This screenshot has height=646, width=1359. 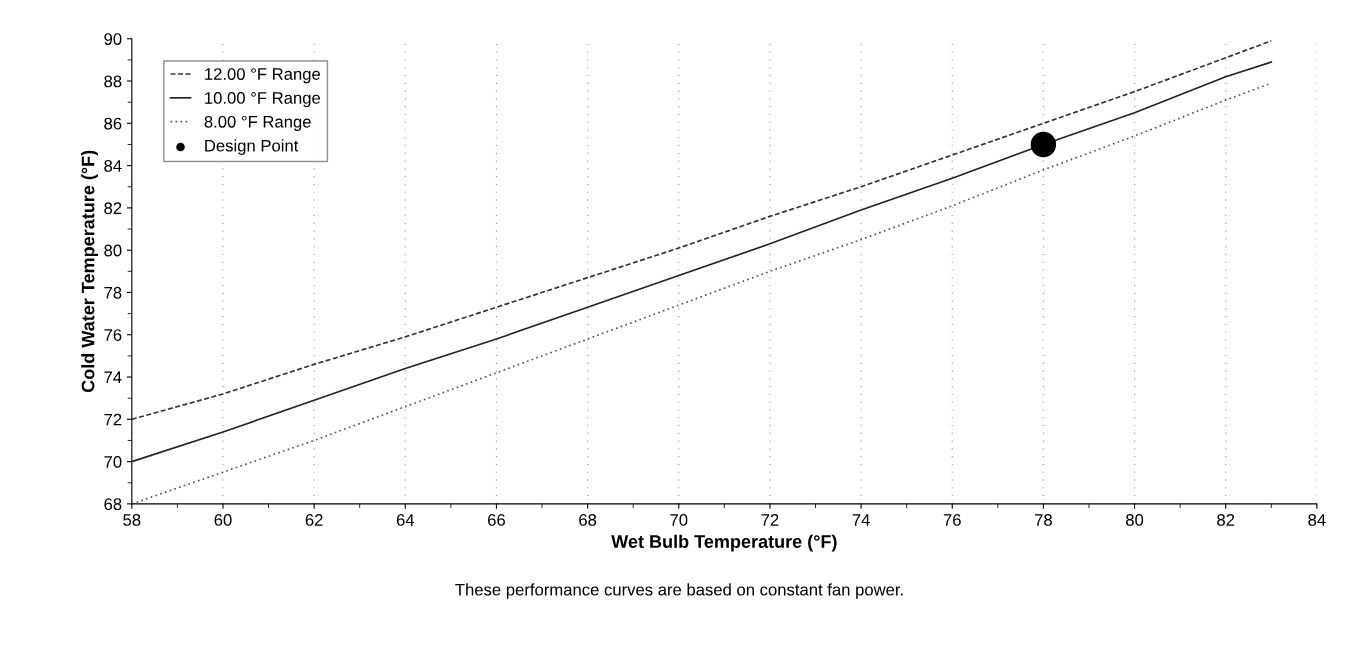 What do you see at coordinates (113, 419) in the screenshot?
I see `y-tick-label: 72` at bounding box center [113, 419].